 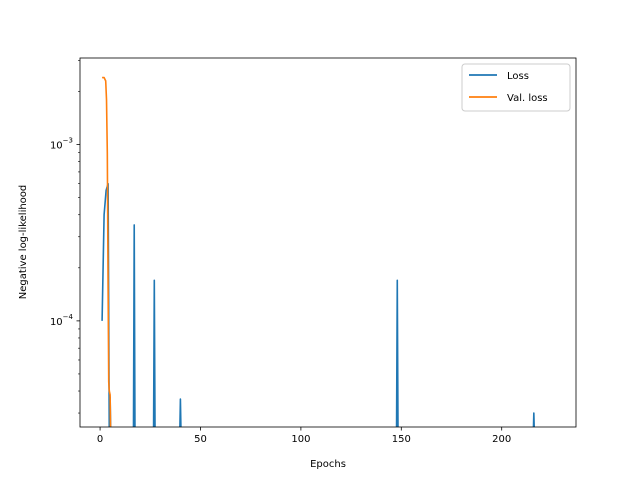 I want to click on legend-label-val-loss: Val. loss, so click(x=527, y=98).